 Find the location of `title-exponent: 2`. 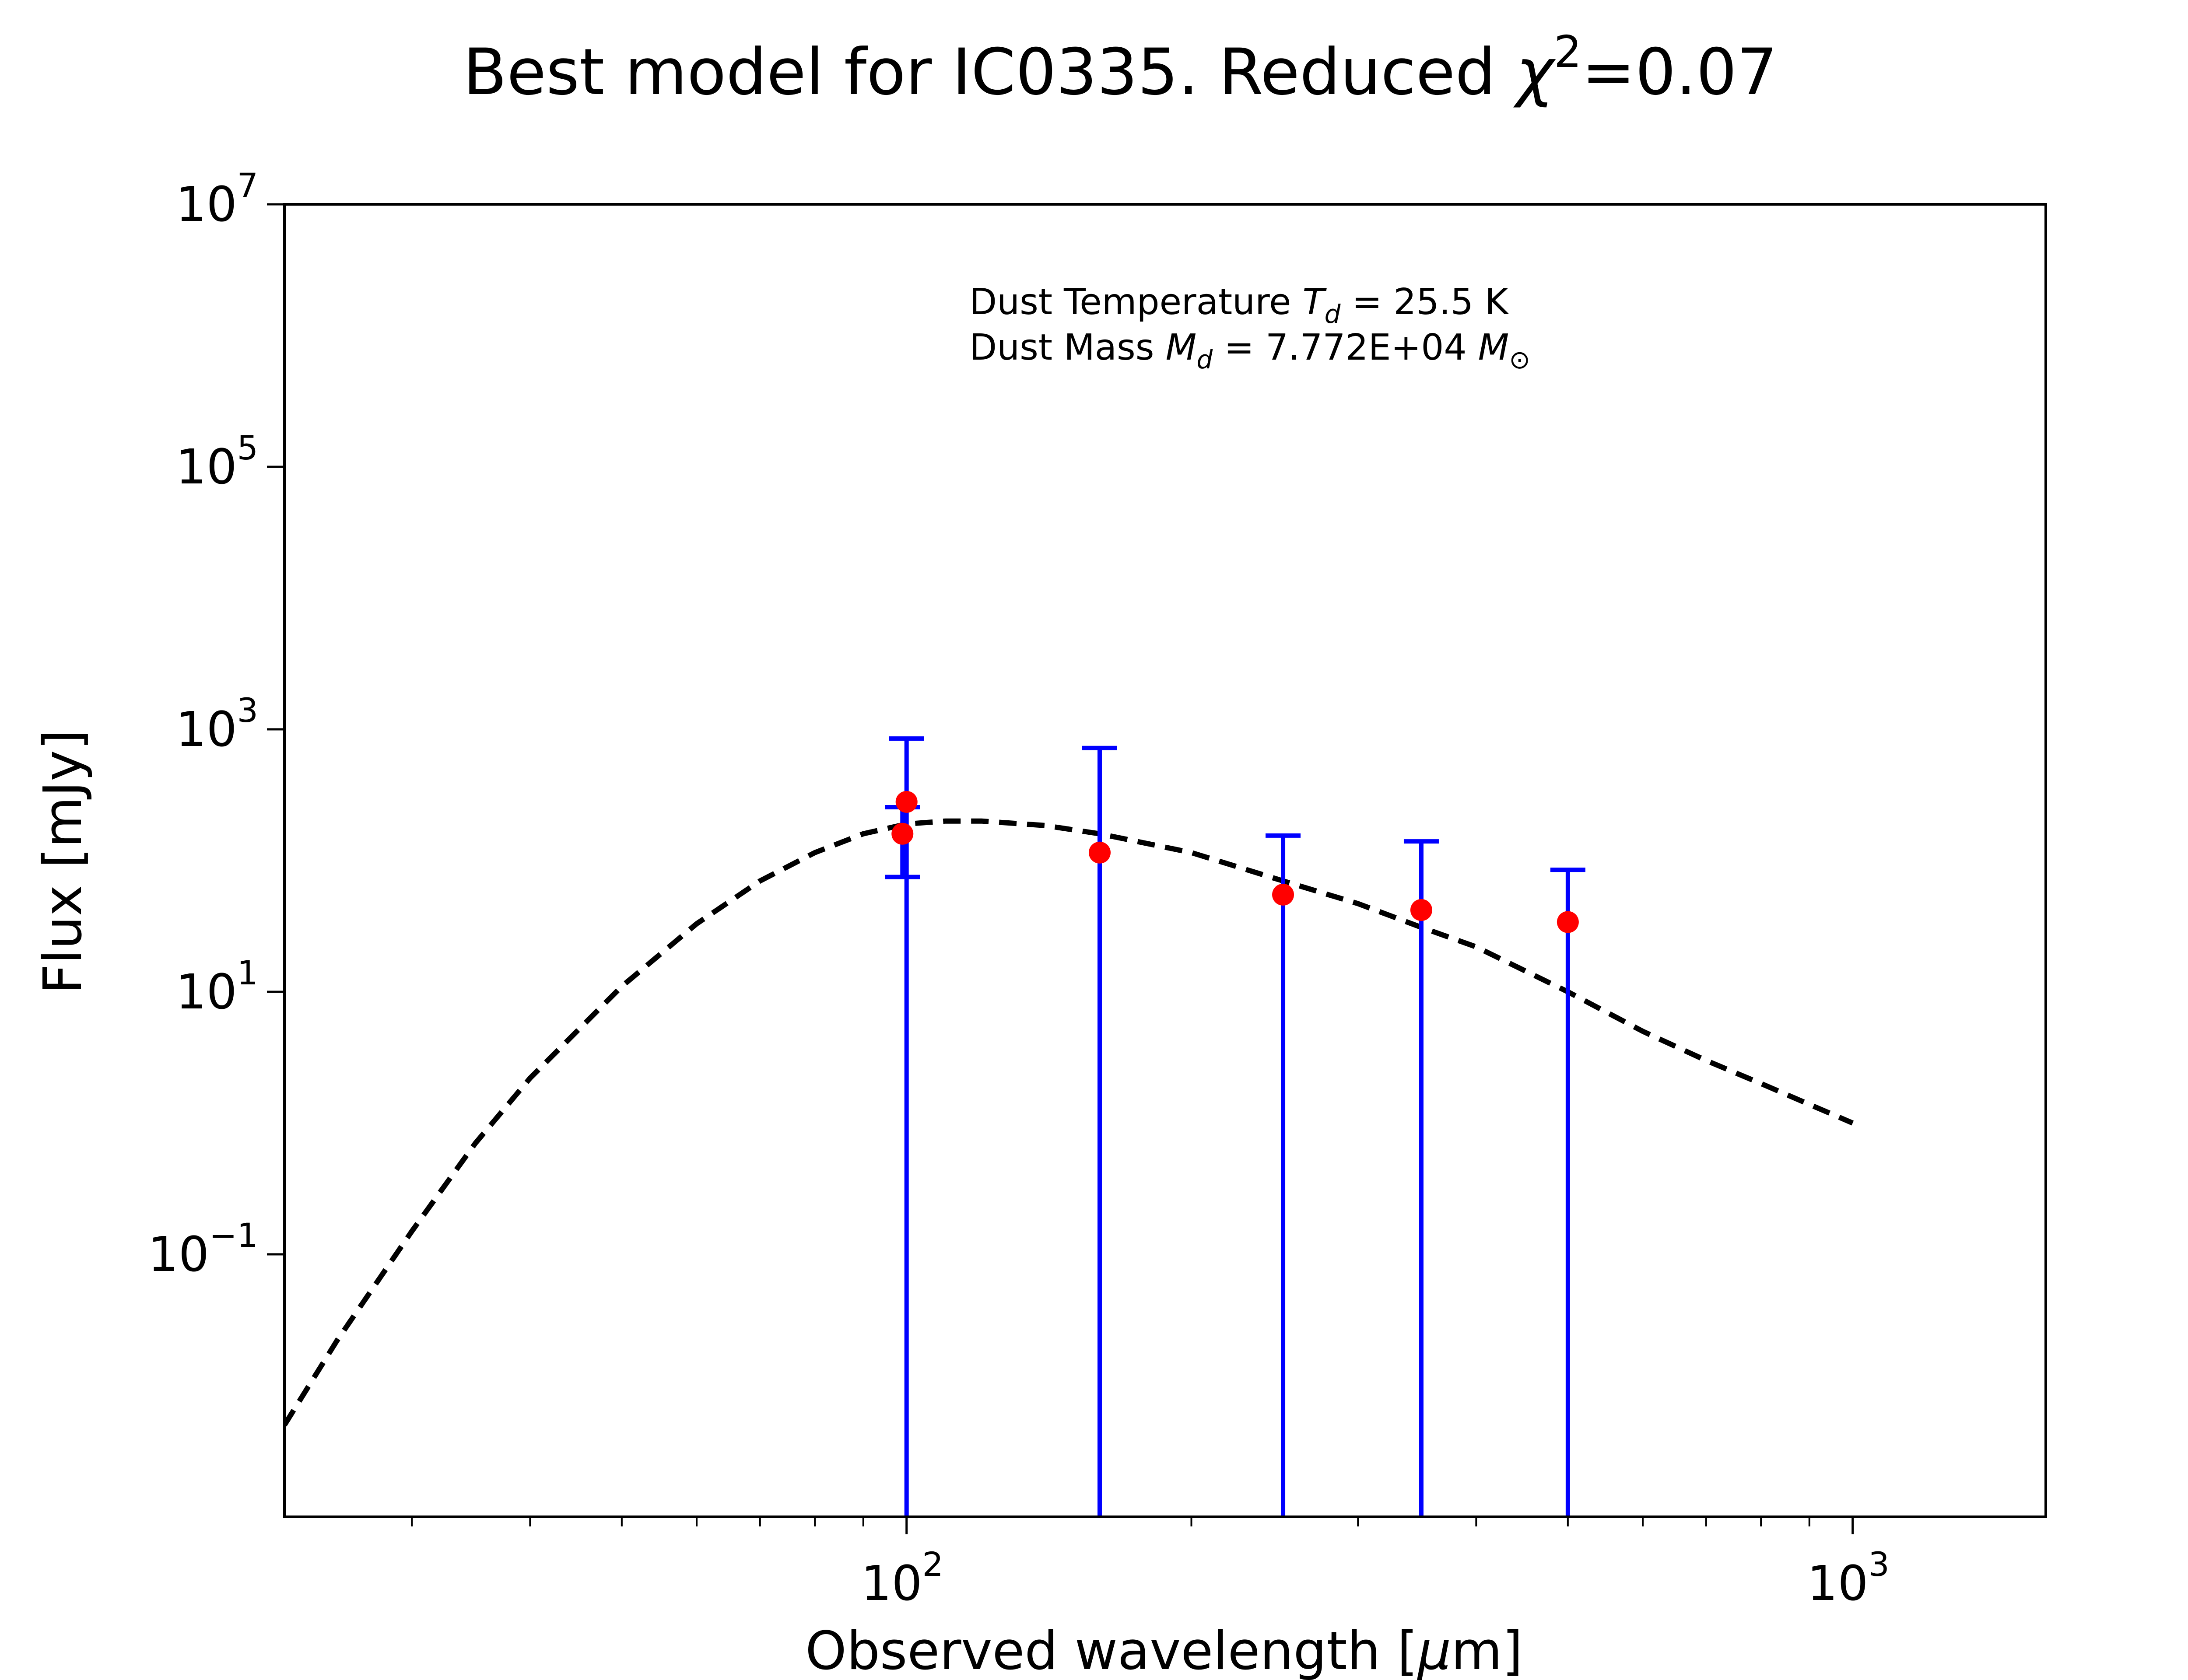

title-exponent: 2 is located at coordinates (1568, 51).